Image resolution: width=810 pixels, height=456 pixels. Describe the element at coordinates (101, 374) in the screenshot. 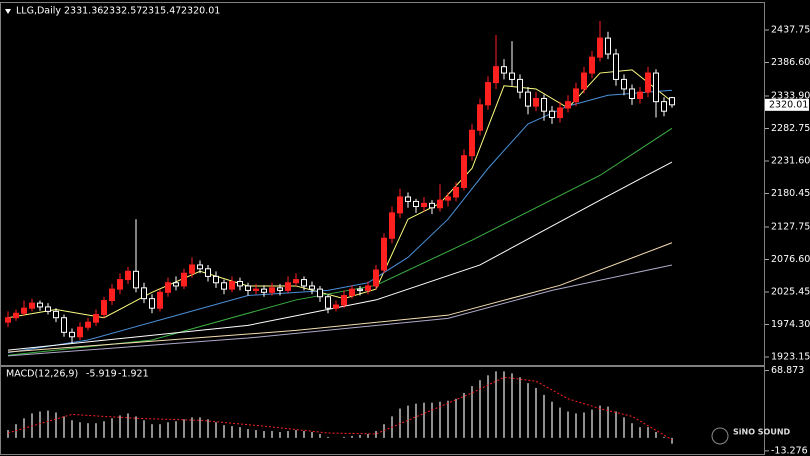

I see `macd-value: -5.919` at that location.